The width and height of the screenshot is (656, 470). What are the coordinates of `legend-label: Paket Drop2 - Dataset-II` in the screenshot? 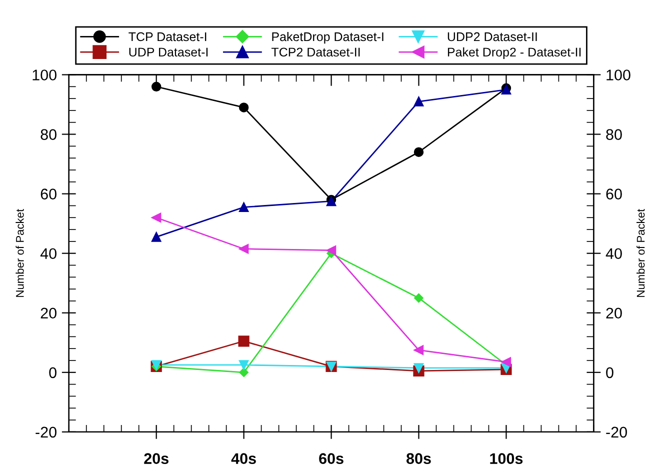 It's located at (514, 53).